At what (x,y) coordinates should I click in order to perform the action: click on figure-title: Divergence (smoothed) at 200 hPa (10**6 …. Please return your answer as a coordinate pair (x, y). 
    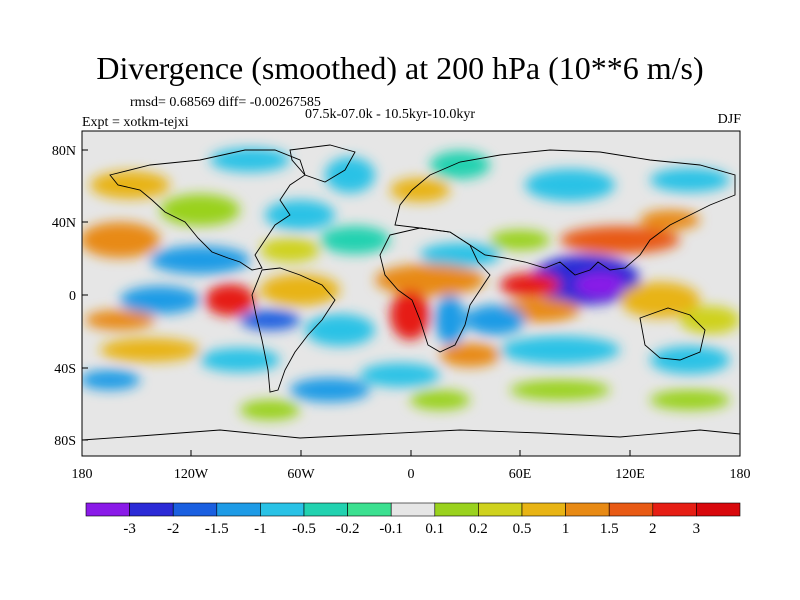
    Looking at the image, I should click on (400, 68).